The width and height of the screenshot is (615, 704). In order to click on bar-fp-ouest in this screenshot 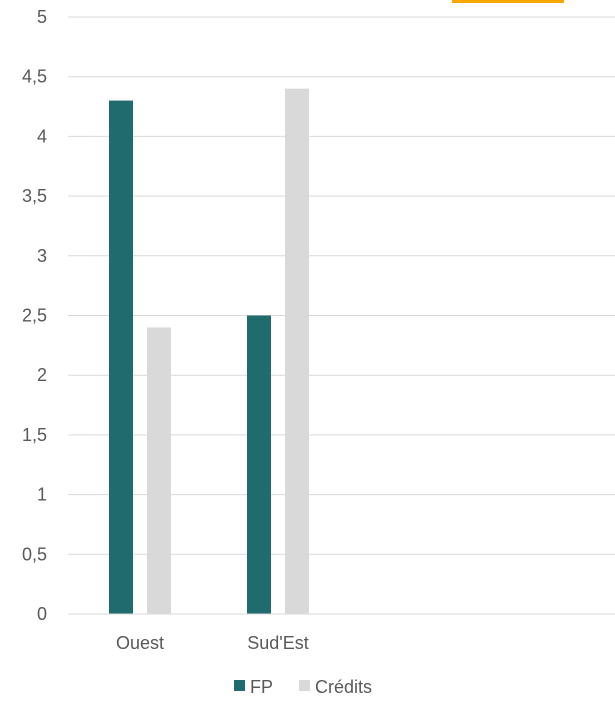, I will do `click(121, 357)`.